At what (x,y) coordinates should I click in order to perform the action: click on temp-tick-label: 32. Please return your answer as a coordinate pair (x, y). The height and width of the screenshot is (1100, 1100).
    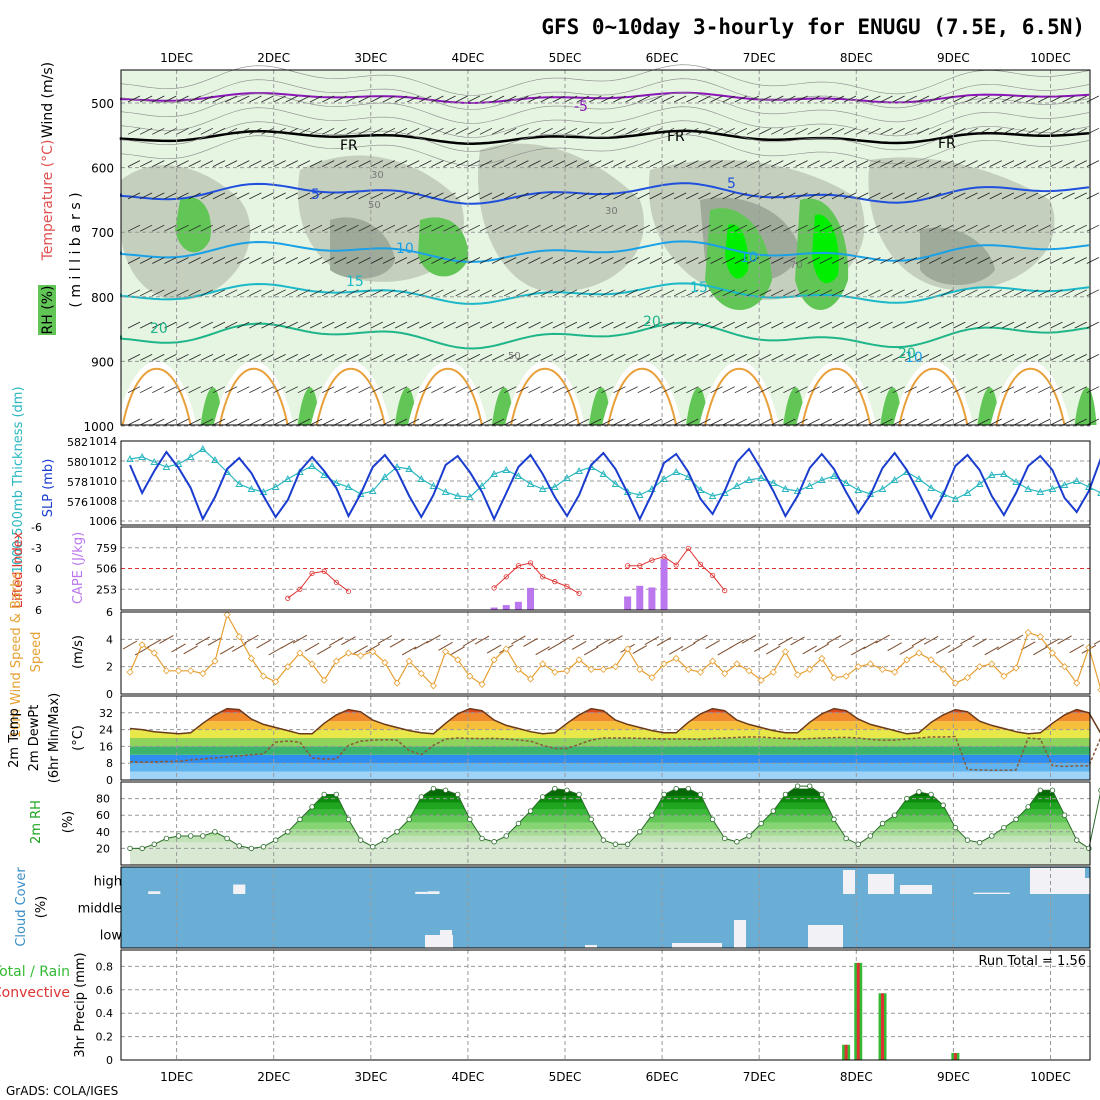
    Looking at the image, I should click on (106, 713).